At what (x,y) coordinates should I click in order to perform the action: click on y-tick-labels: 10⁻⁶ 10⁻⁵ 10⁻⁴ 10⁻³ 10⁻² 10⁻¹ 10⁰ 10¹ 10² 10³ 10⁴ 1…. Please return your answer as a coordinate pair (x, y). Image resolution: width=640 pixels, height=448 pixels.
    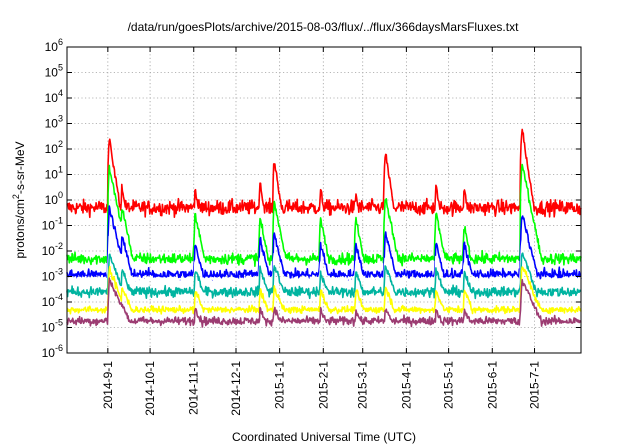
    Looking at the image, I should click on (52, 198).